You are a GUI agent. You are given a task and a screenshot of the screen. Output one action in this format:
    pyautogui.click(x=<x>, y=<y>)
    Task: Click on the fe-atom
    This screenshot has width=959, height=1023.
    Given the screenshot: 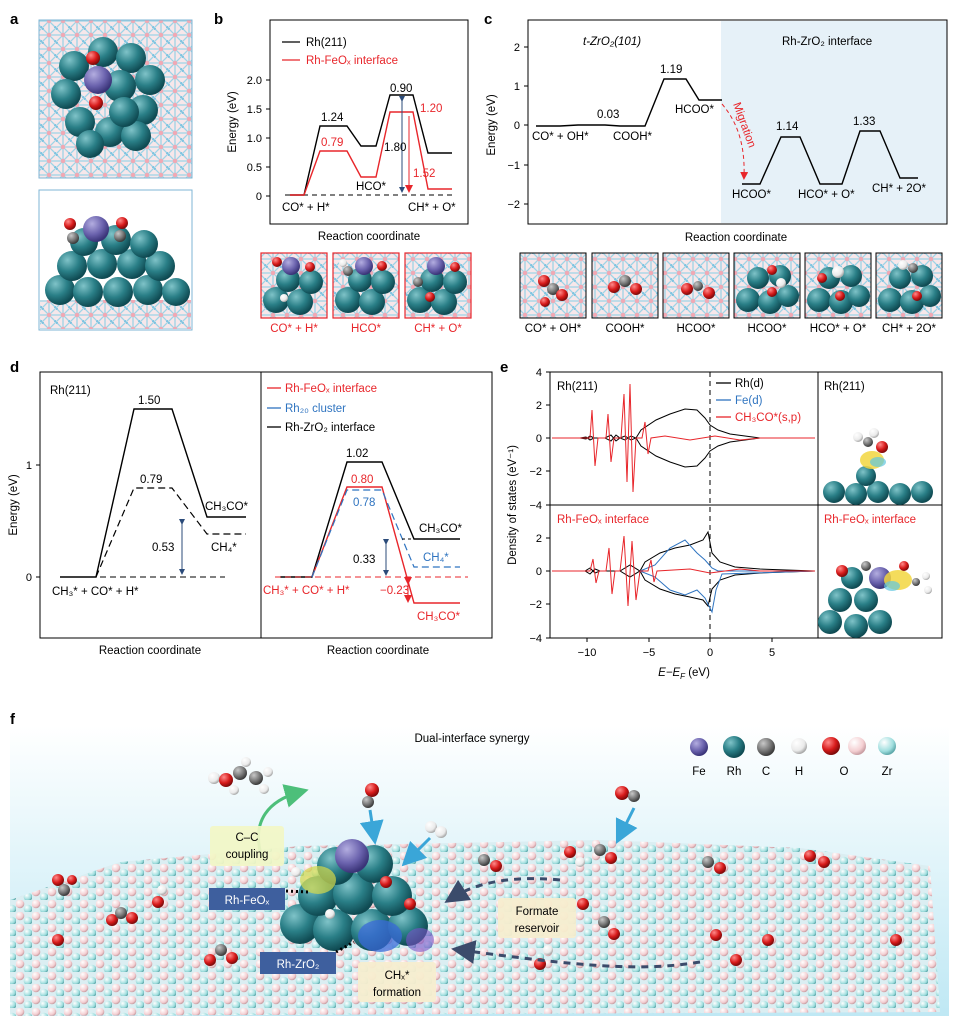 What is the action you would take?
    pyautogui.click(x=352, y=856)
    